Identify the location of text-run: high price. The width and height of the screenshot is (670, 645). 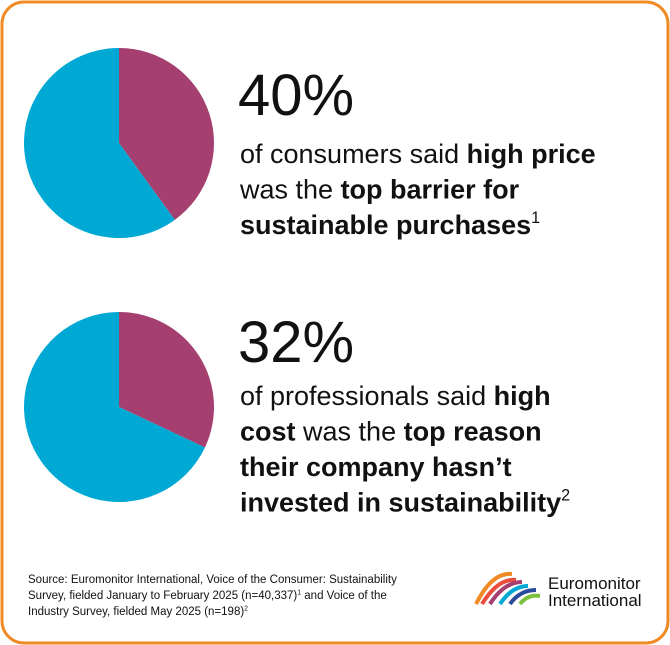
(531, 154).